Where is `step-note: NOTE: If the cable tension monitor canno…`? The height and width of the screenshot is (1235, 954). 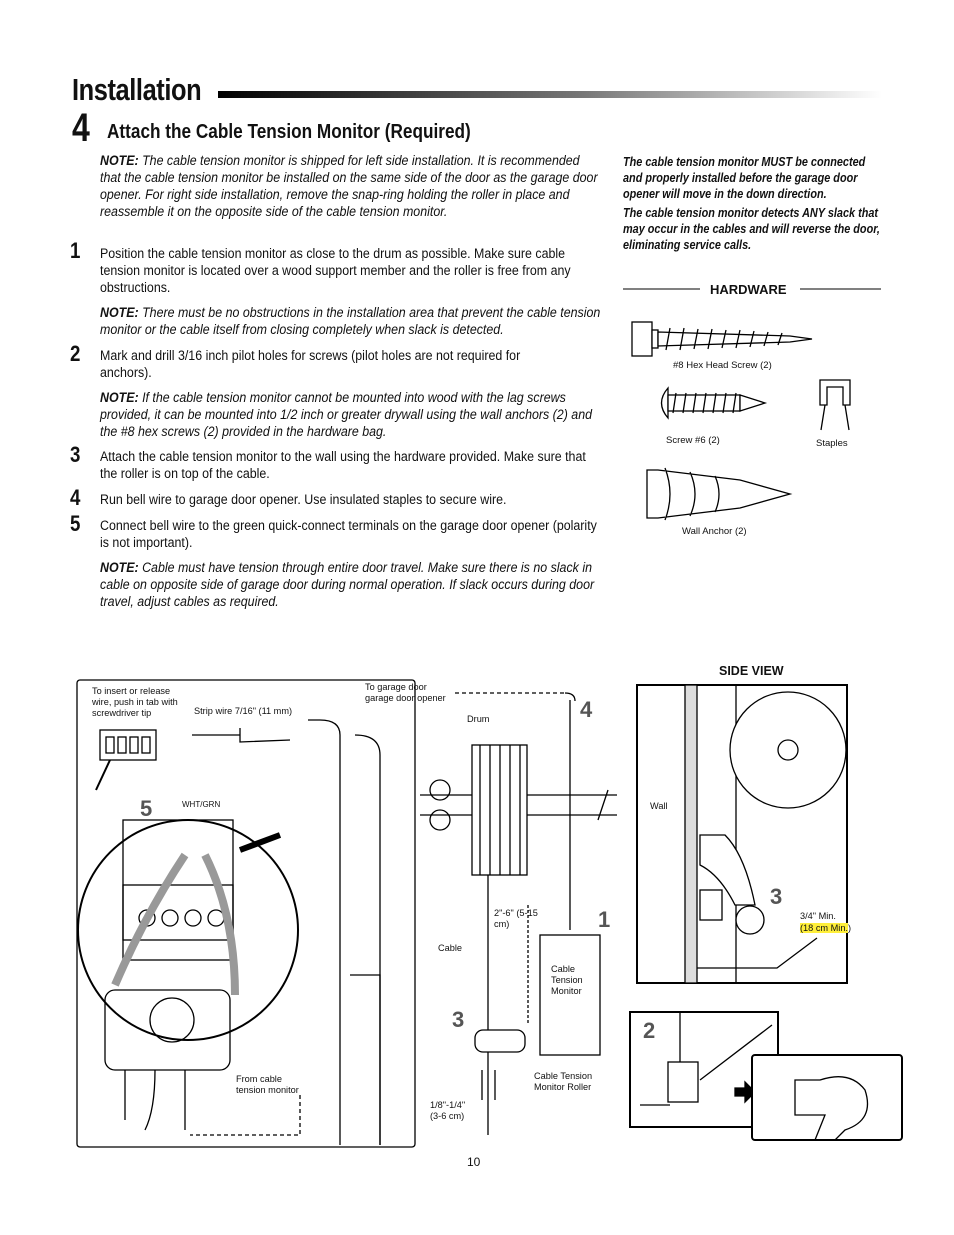 step-note: NOTE: If the cable tension monitor canno… is located at coordinates (350, 415).